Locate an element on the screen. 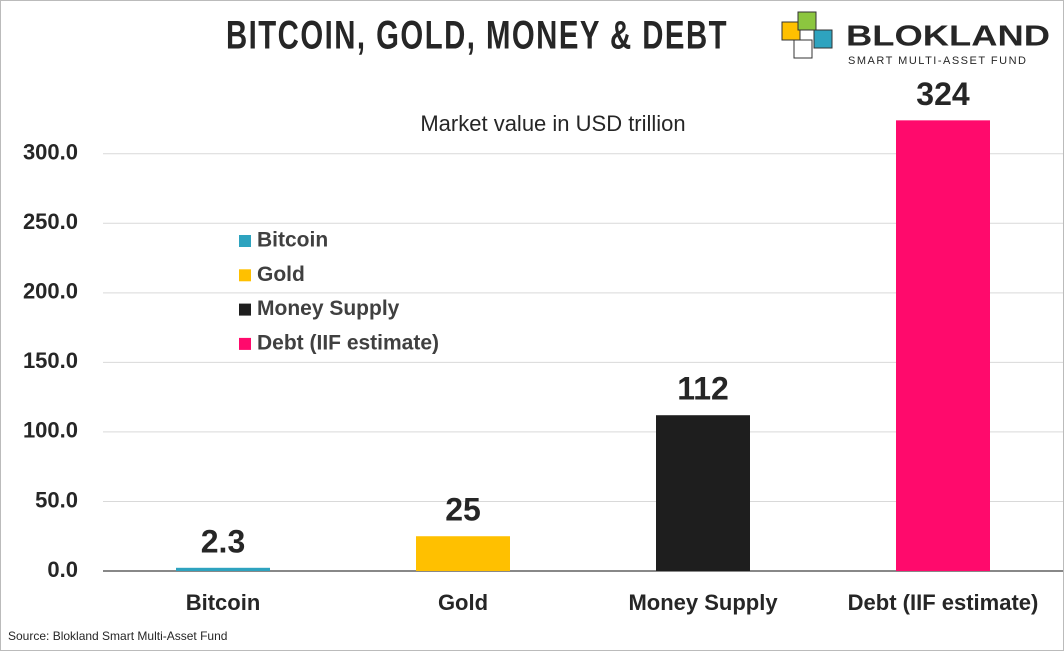 Image resolution: width=1064 pixels, height=651 pixels. y-tick-label: 250.0 is located at coordinates (50, 221).